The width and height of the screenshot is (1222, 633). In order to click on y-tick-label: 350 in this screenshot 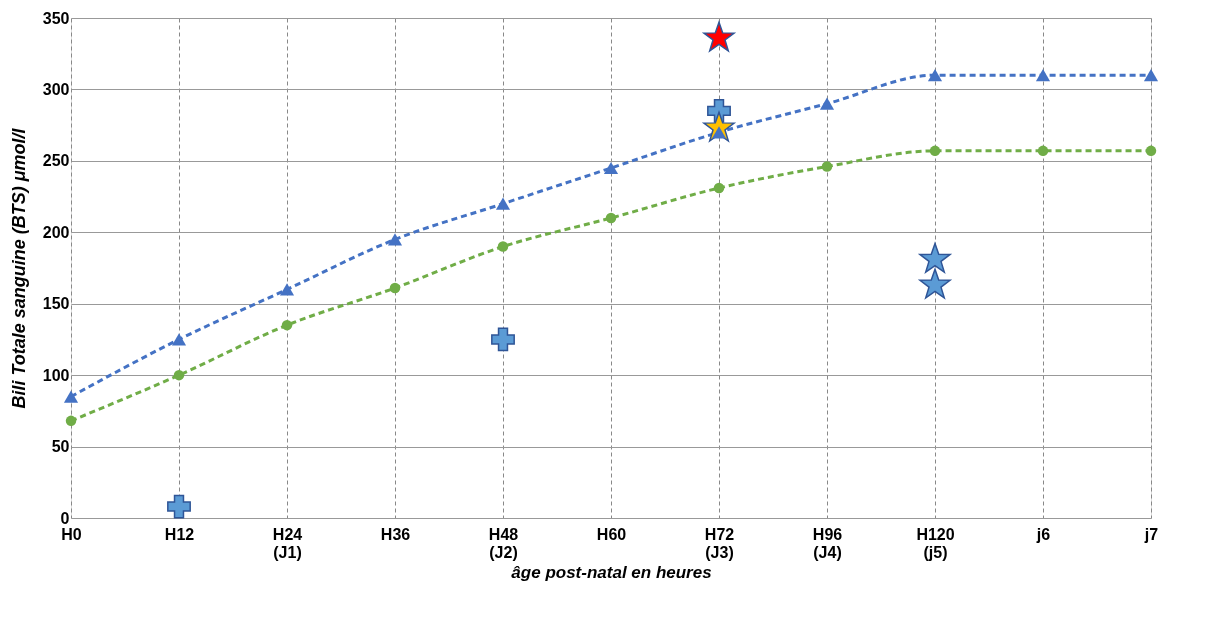, I will do `click(56, 18)`.